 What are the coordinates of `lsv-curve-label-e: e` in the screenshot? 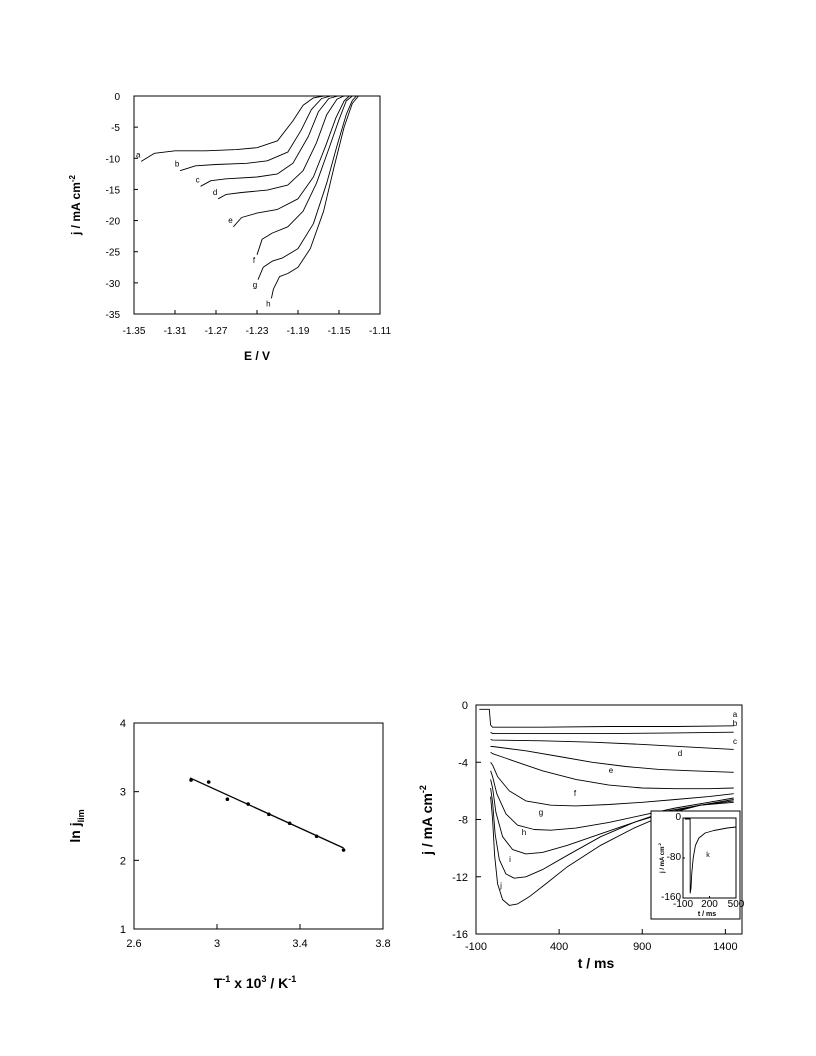 It's located at (230, 220).